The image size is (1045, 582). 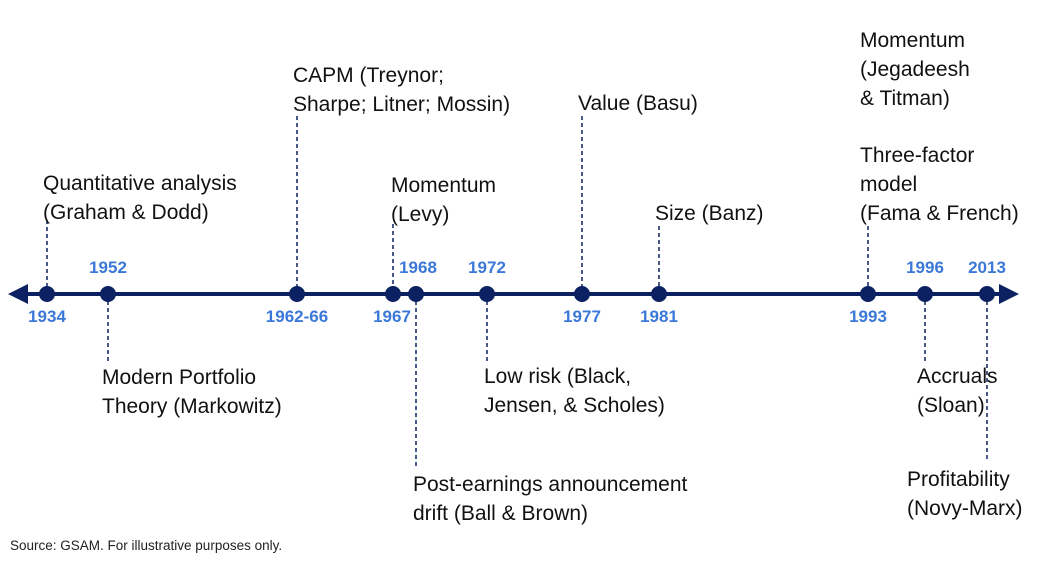 I want to click on event-1981-marker, so click(x=659, y=294).